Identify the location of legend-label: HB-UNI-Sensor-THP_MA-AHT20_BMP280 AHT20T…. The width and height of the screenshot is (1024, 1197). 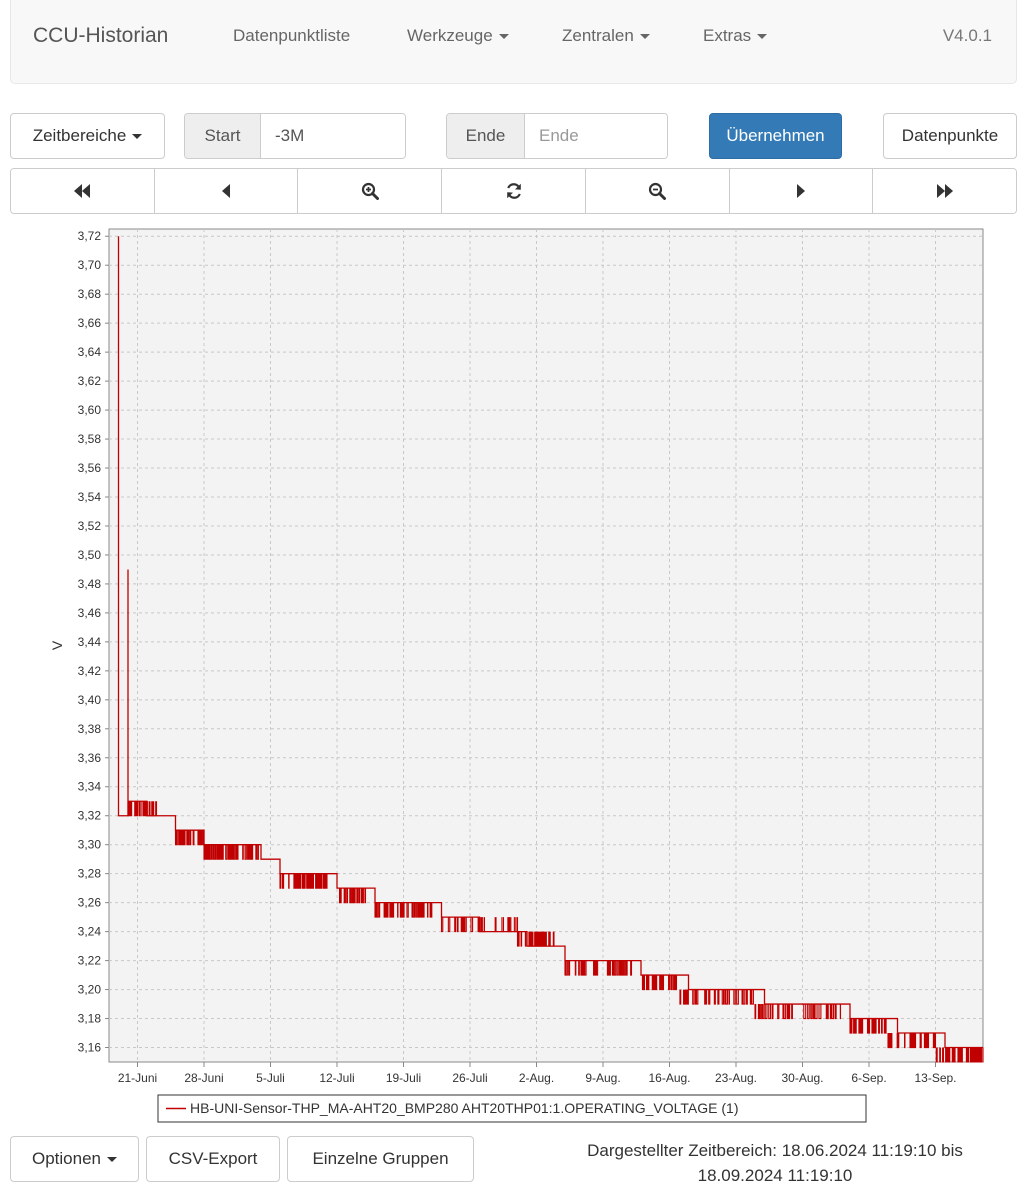
(464, 1108).